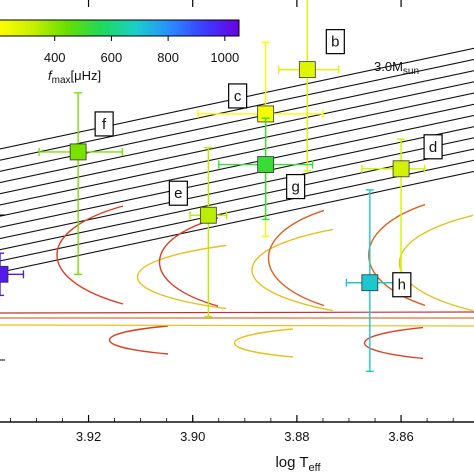  I want to click on star-point-h: h, so click(378, 281).